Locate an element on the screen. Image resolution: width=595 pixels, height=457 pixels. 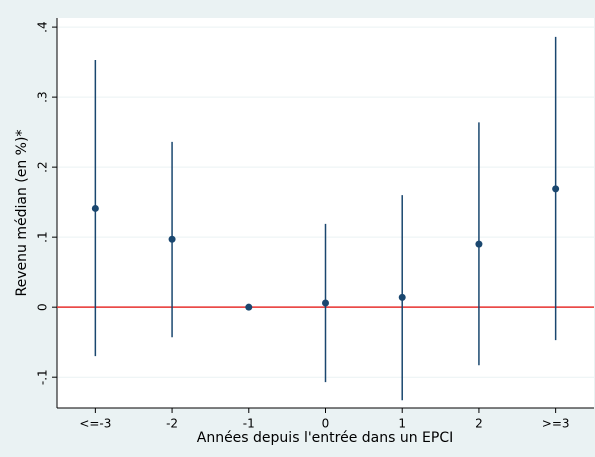
y-tick-label: .3 is located at coordinates (43, 96).